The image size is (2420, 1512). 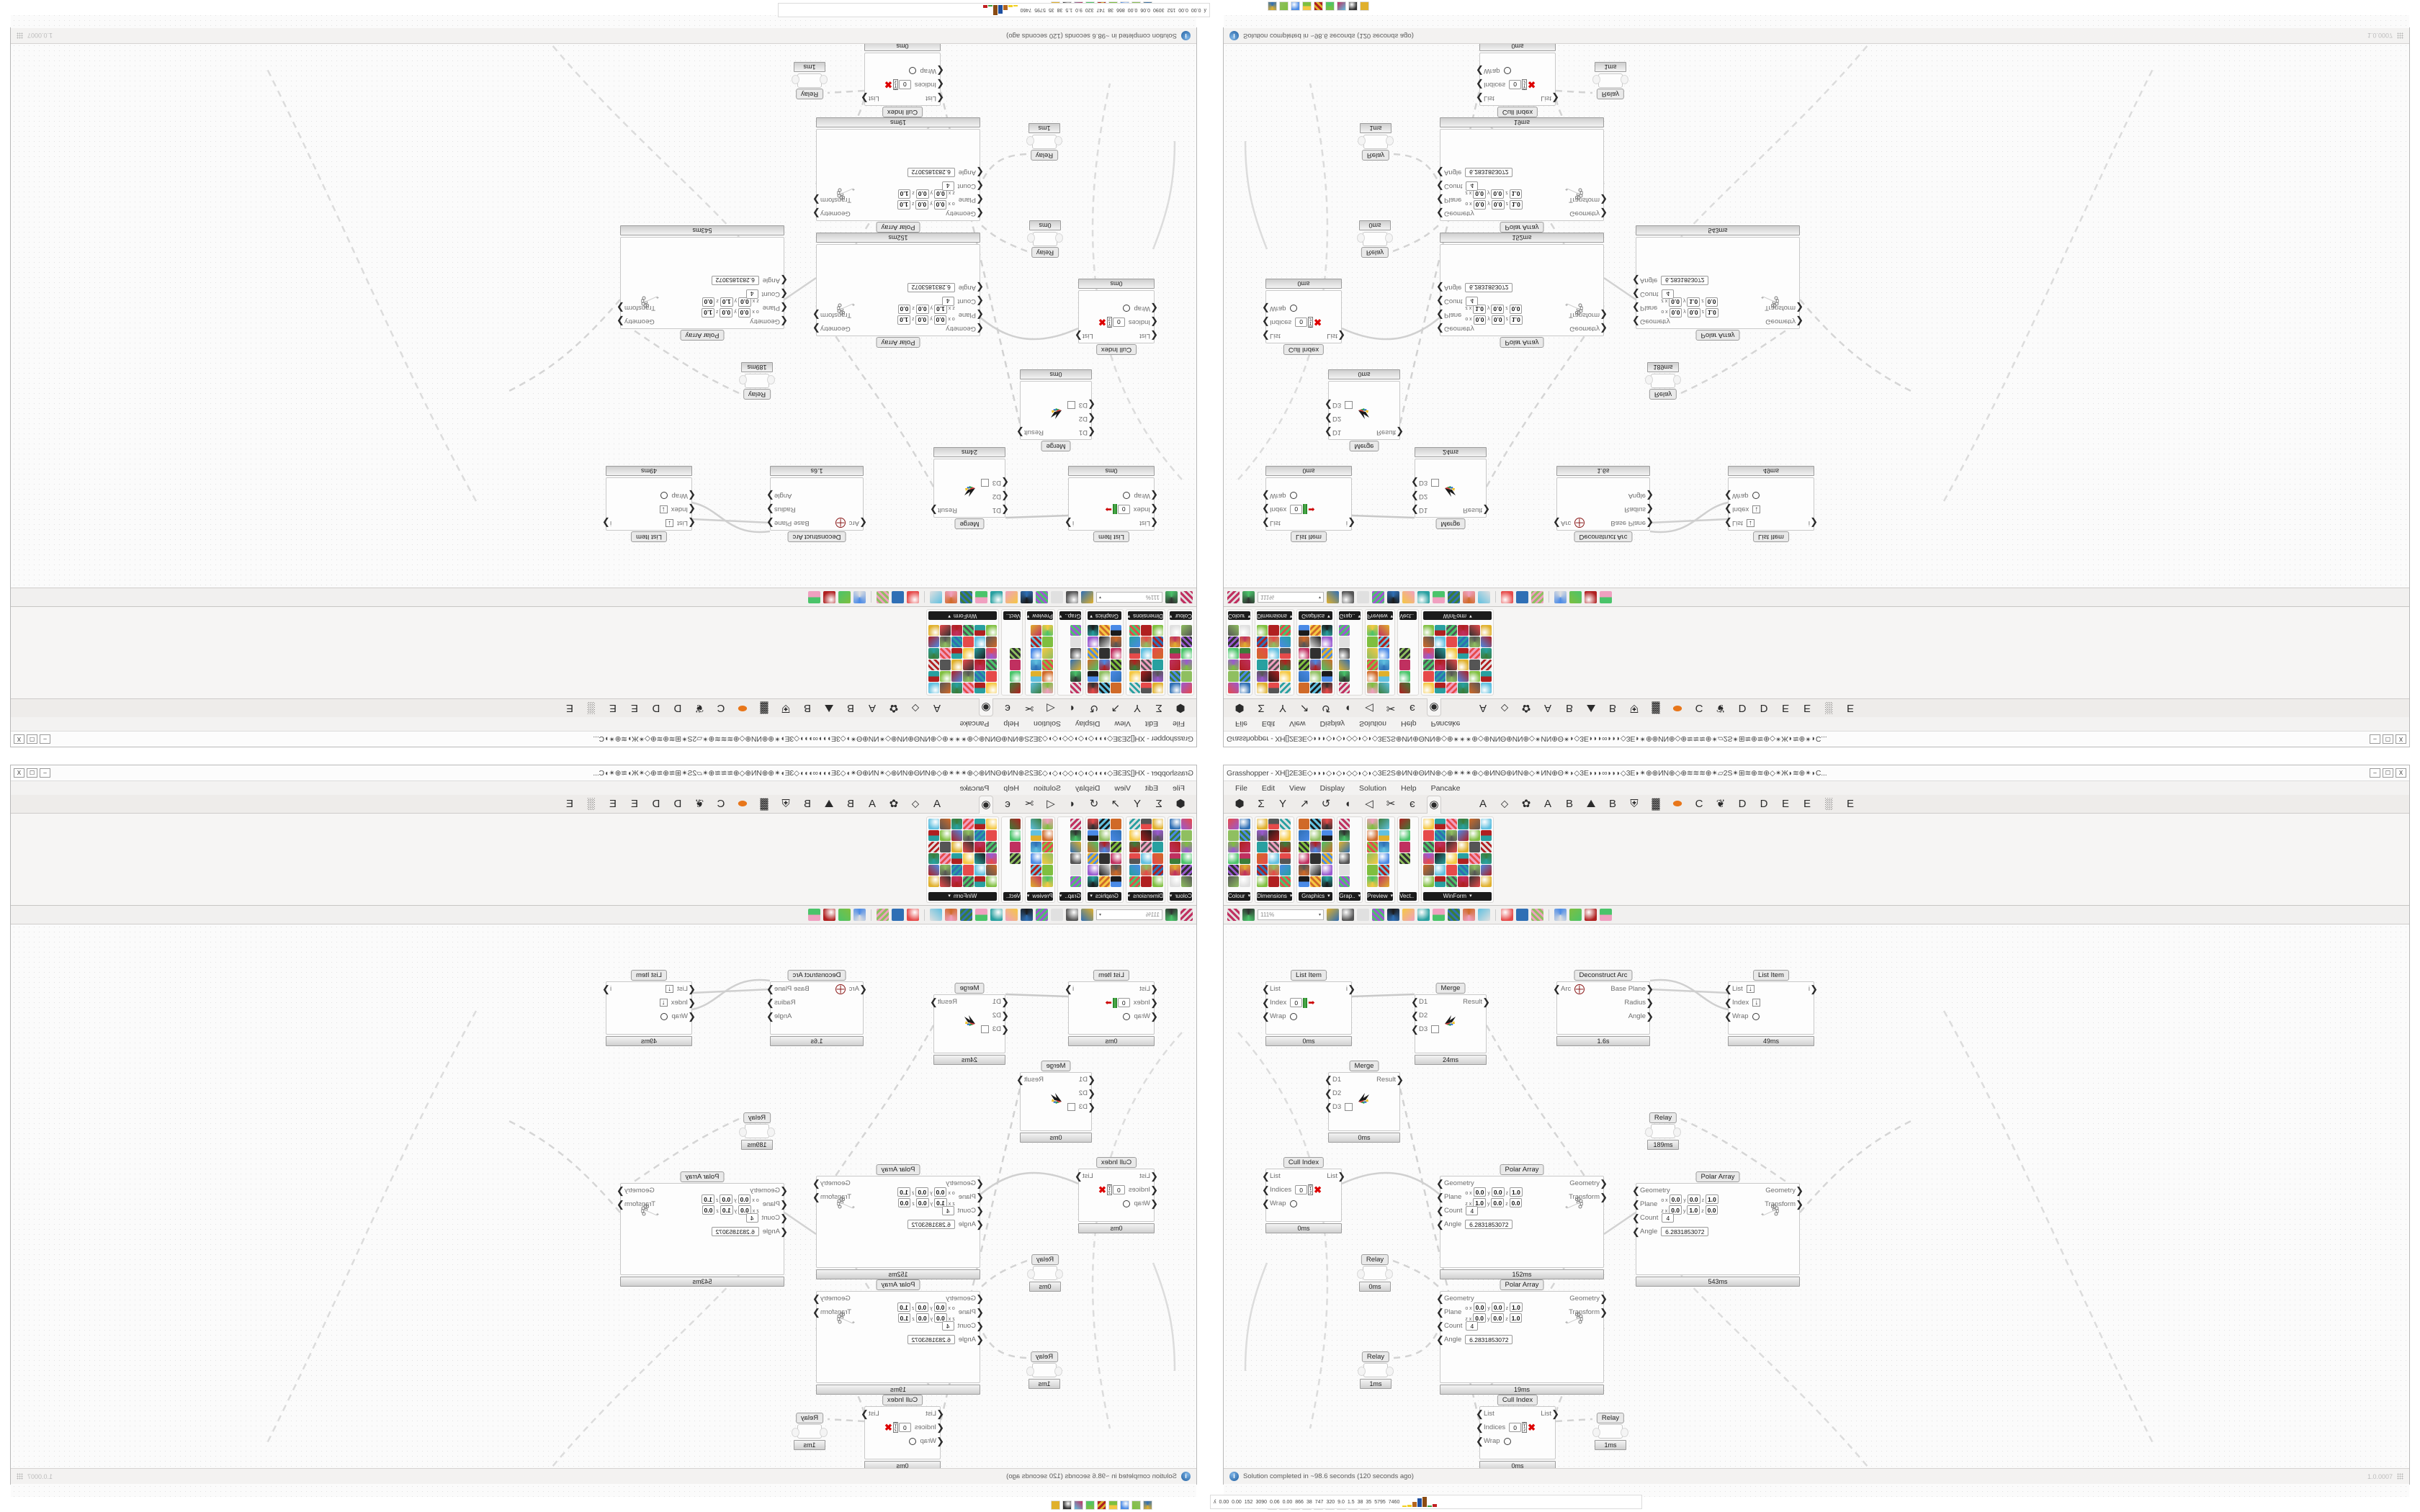 I want to click on addon-a-tab: A, so click(x=937, y=803).